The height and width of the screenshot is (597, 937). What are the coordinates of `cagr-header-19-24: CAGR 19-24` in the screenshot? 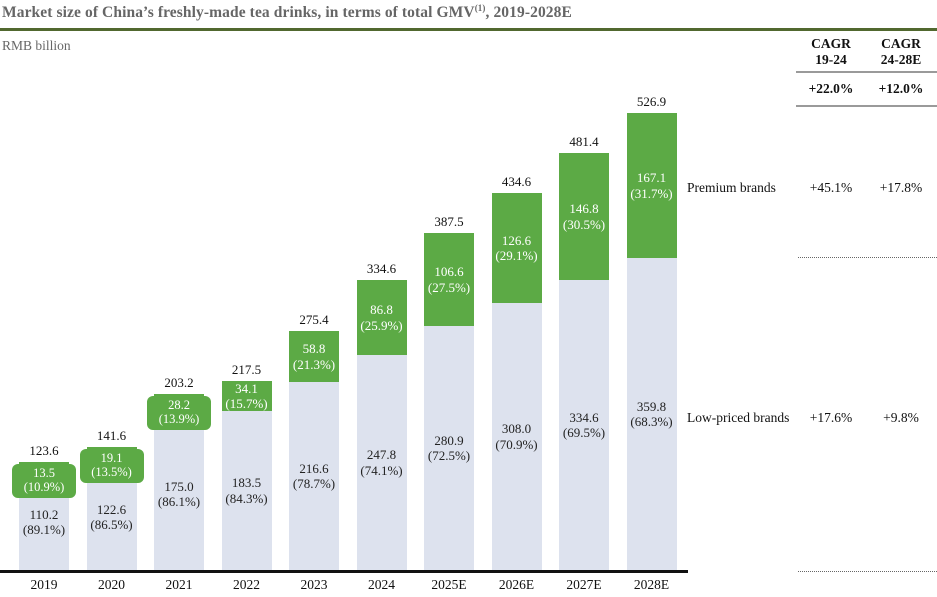 It's located at (831, 52).